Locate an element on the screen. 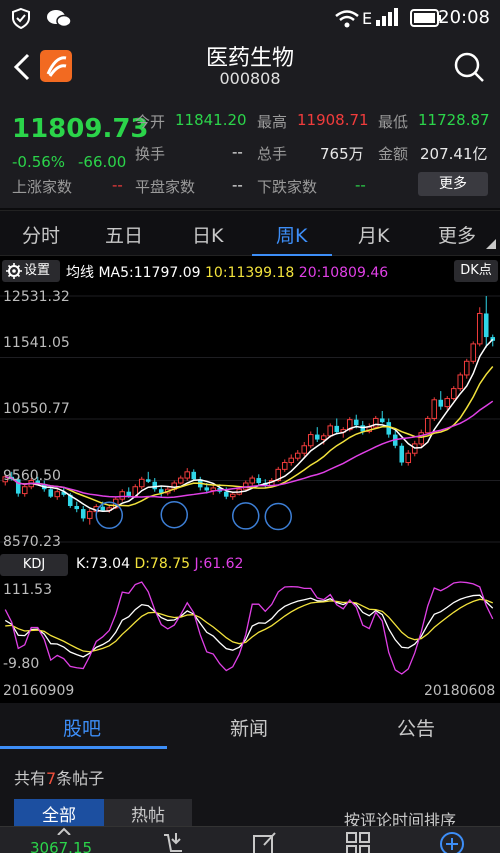 This screenshot has height=853, width=500. wechat-icon is located at coordinates (59, 19).